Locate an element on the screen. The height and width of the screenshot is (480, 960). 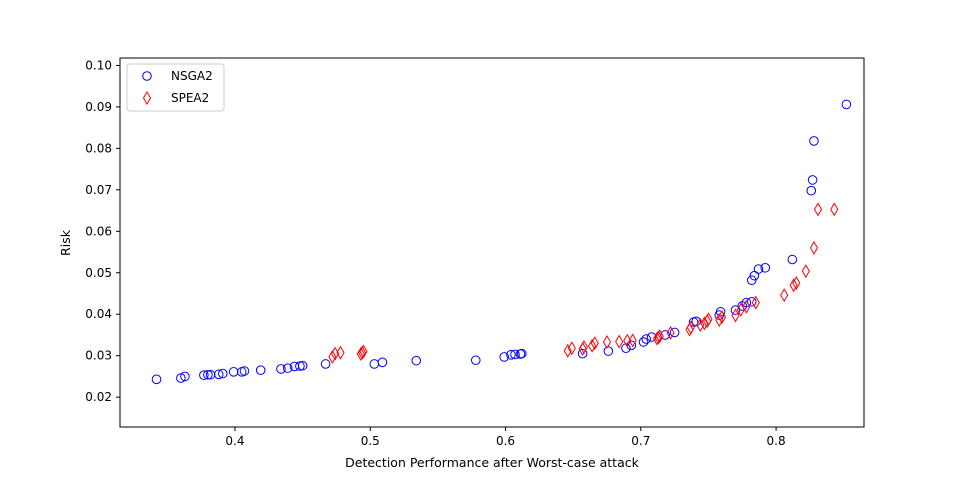
y-axis-label: Risk is located at coordinates (65, 242).